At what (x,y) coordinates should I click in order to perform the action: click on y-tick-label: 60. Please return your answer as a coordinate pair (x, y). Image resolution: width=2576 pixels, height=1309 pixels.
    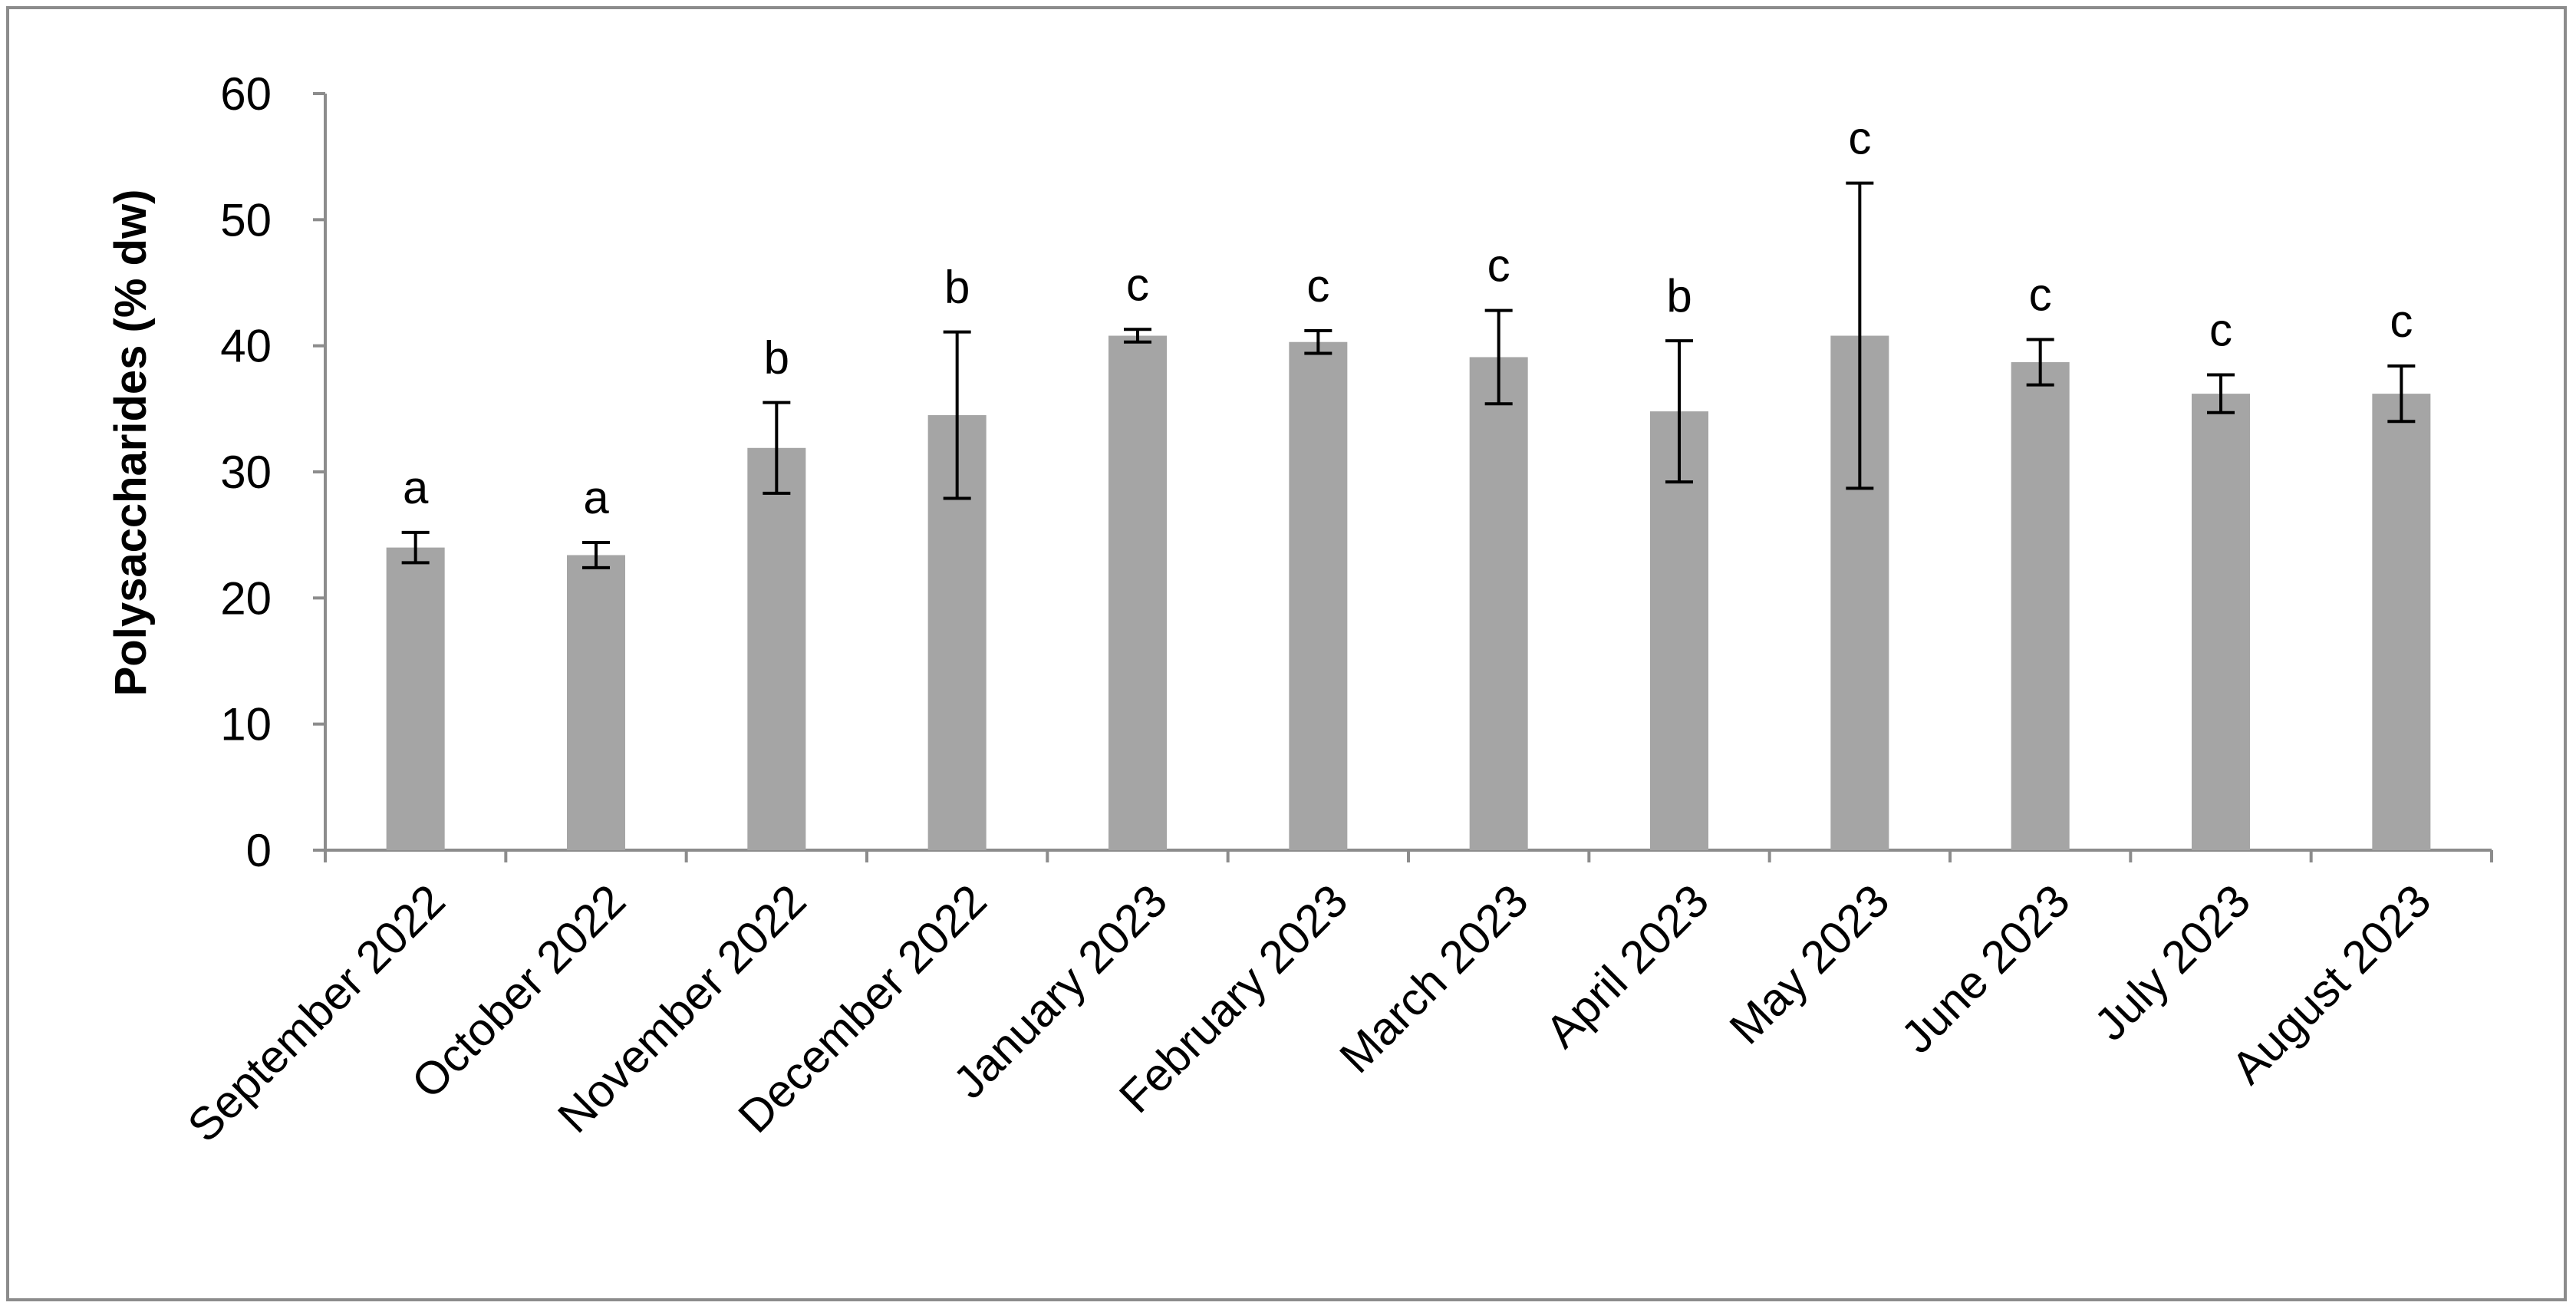
    Looking at the image, I should click on (246, 94).